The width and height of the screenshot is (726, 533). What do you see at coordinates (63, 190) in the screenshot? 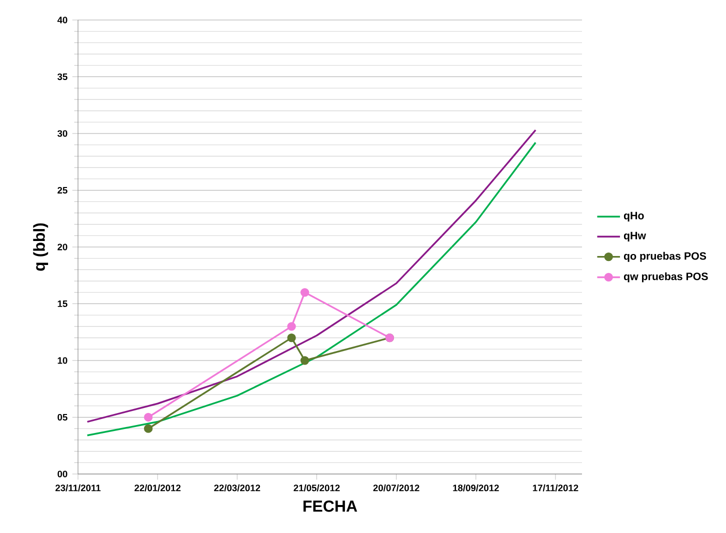
I see `y-tick-label: 25` at bounding box center [63, 190].